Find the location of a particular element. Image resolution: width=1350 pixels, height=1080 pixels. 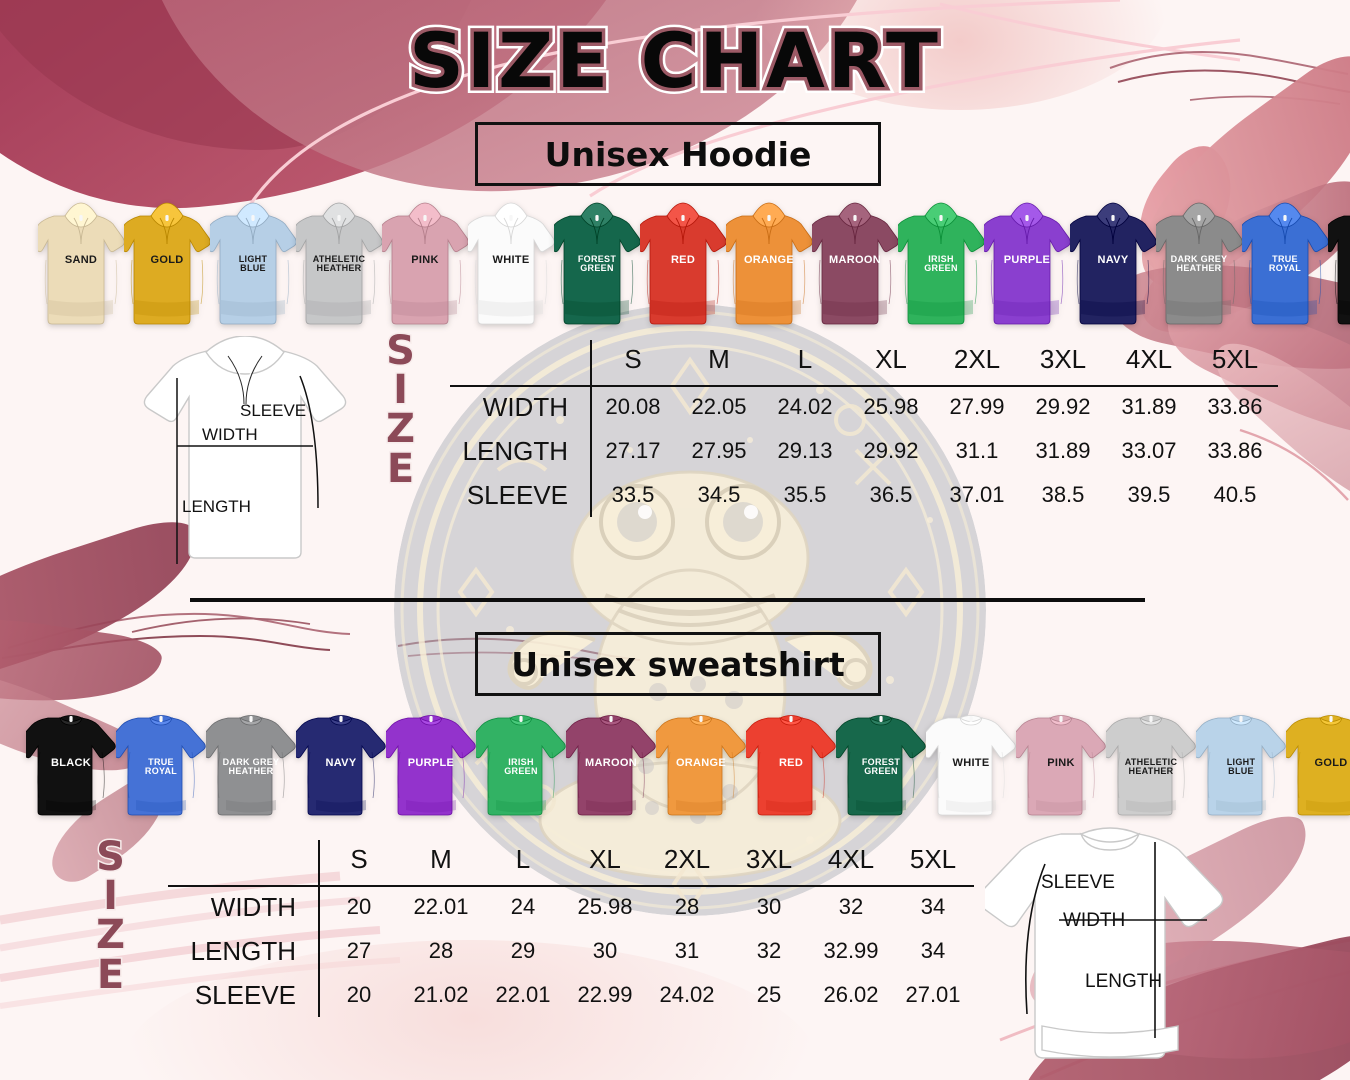

sweatshirt-swatch-maroon: MAROON is located at coordinates (611, 764).